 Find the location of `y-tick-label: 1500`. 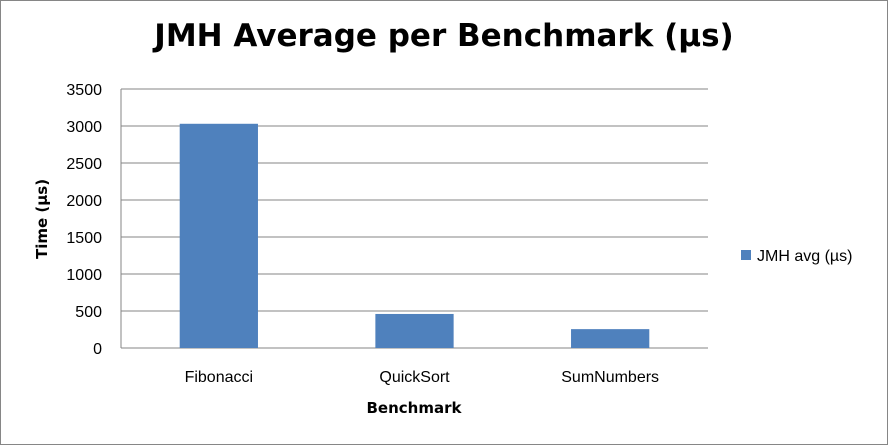

y-tick-label: 1500 is located at coordinates (84, 238).